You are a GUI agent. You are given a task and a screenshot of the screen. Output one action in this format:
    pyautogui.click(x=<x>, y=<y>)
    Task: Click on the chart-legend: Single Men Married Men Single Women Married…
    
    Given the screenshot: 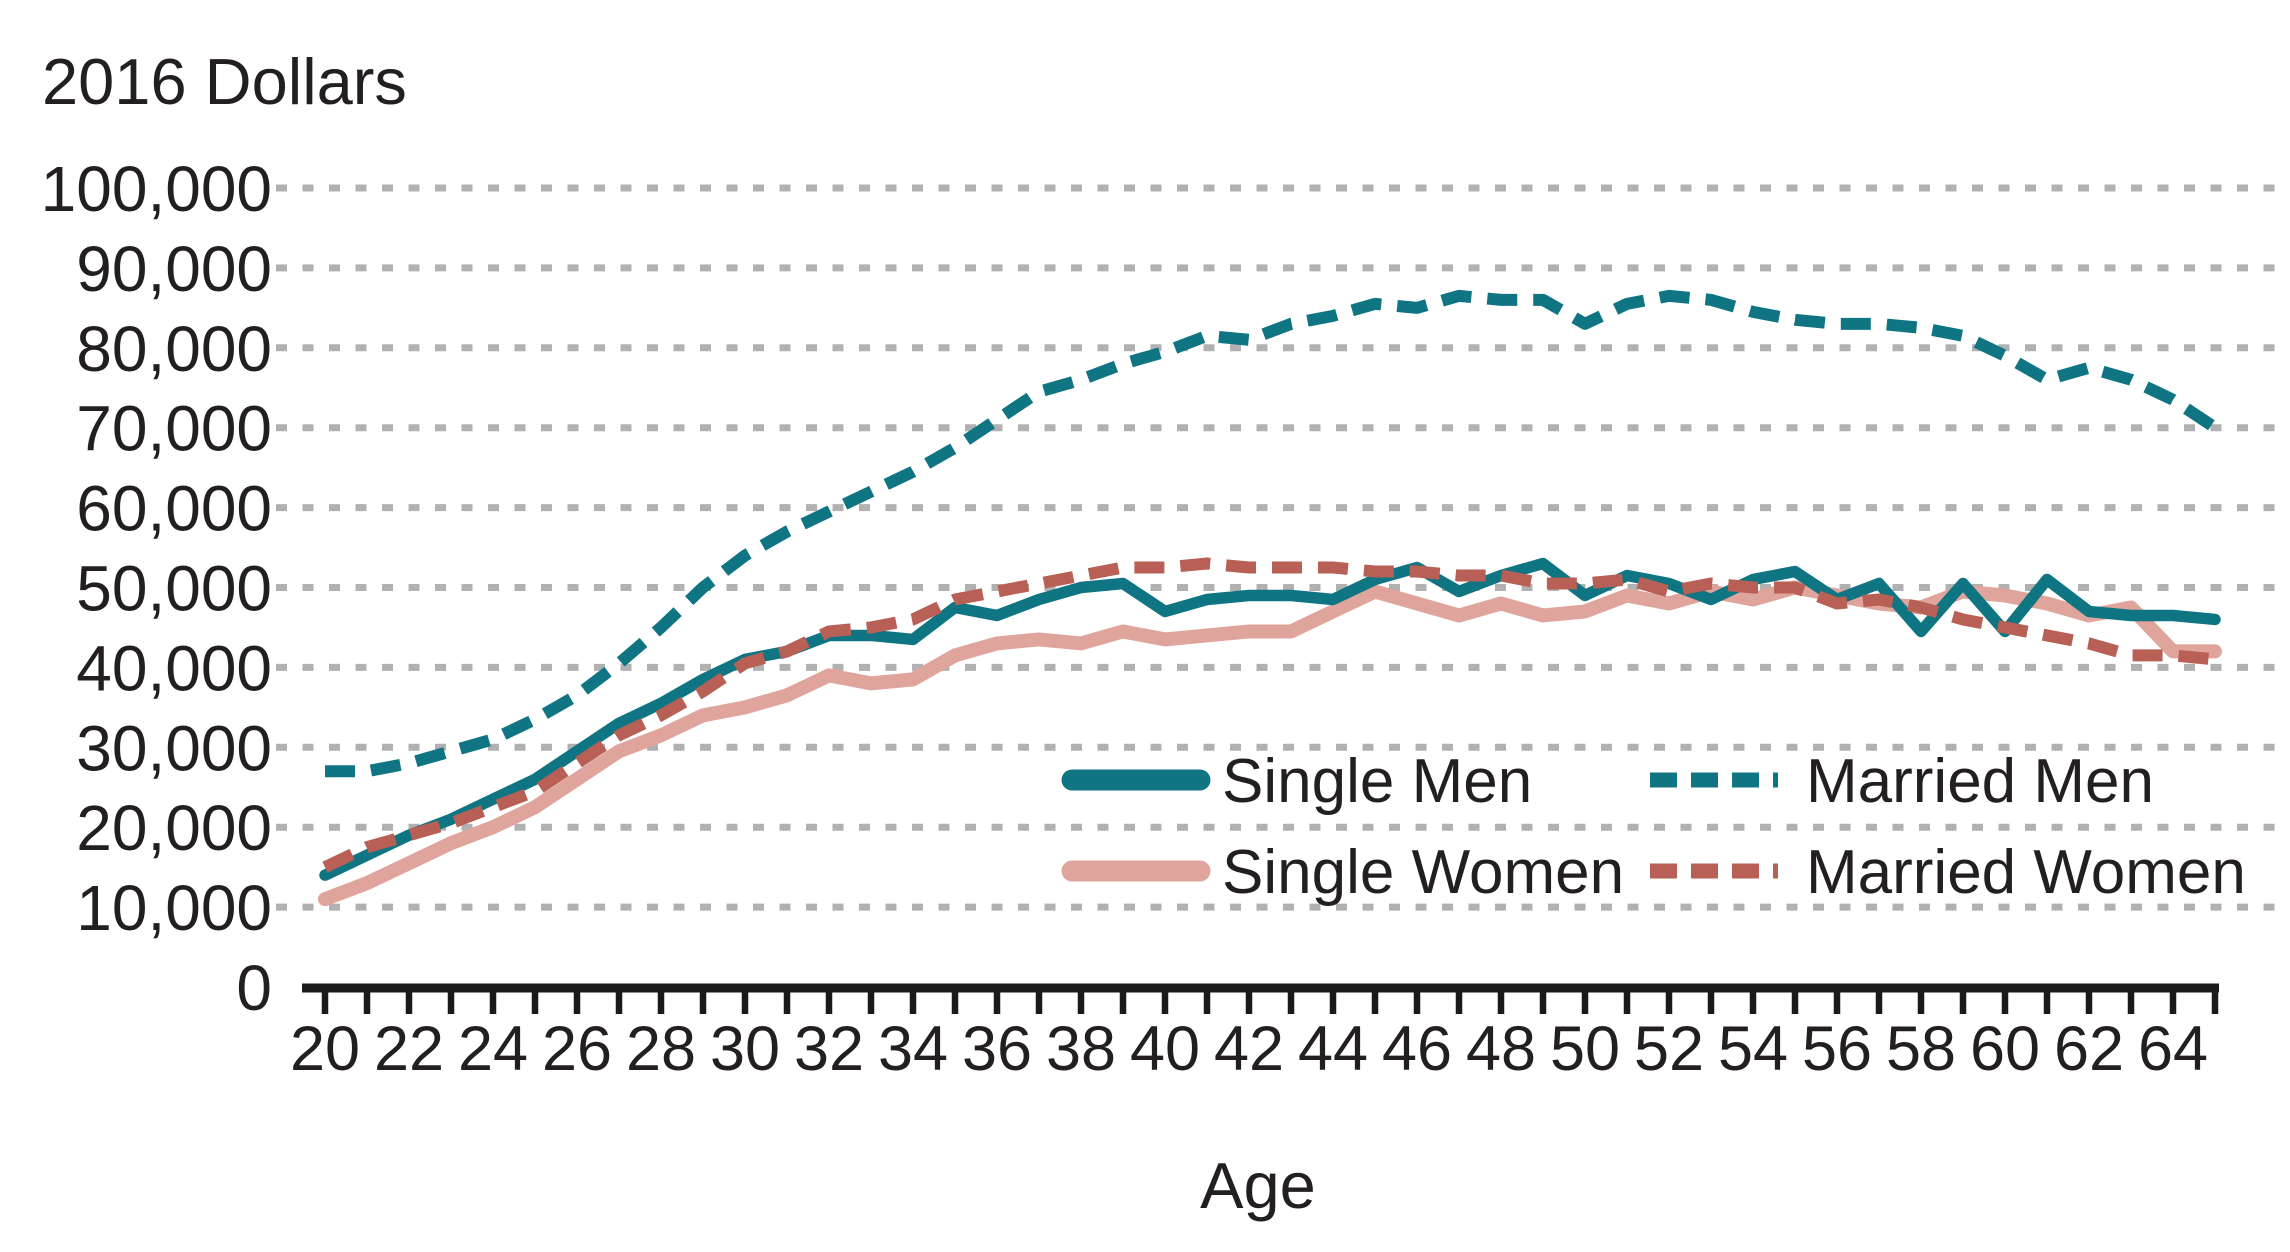 What is the action you would take?
    pyautogui.click(x=1653, y=827)
    